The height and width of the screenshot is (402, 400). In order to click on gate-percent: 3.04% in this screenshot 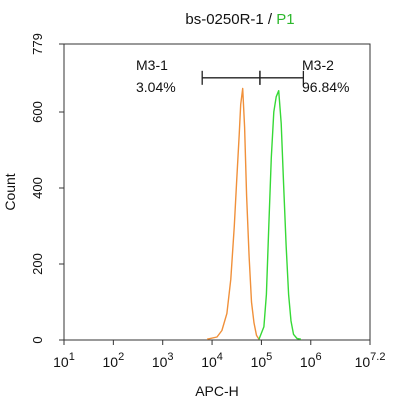, I will do `click(156, 87)`.